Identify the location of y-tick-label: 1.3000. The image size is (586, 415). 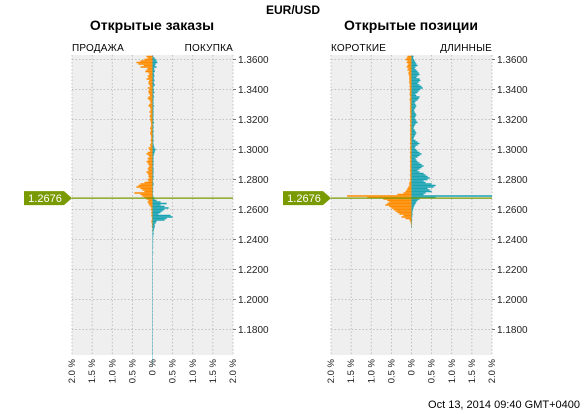
(253, 150).